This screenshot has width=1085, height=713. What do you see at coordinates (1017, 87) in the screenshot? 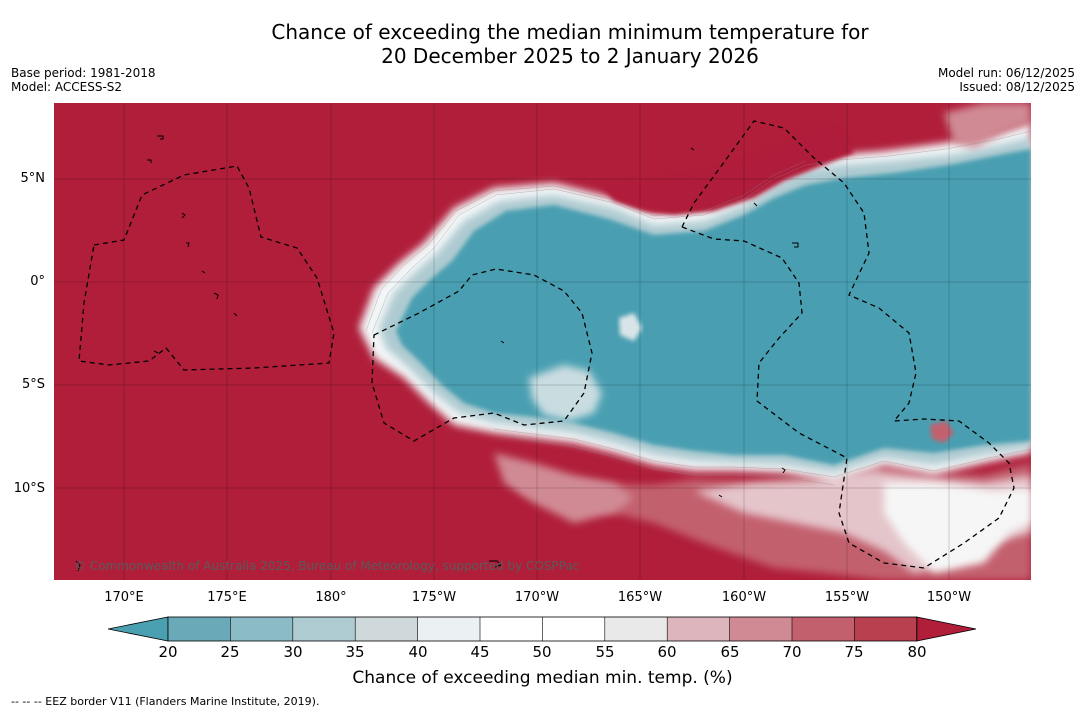
I see `issued-date: Issued: 08/12/2025` at bounding box center [1017, 87].